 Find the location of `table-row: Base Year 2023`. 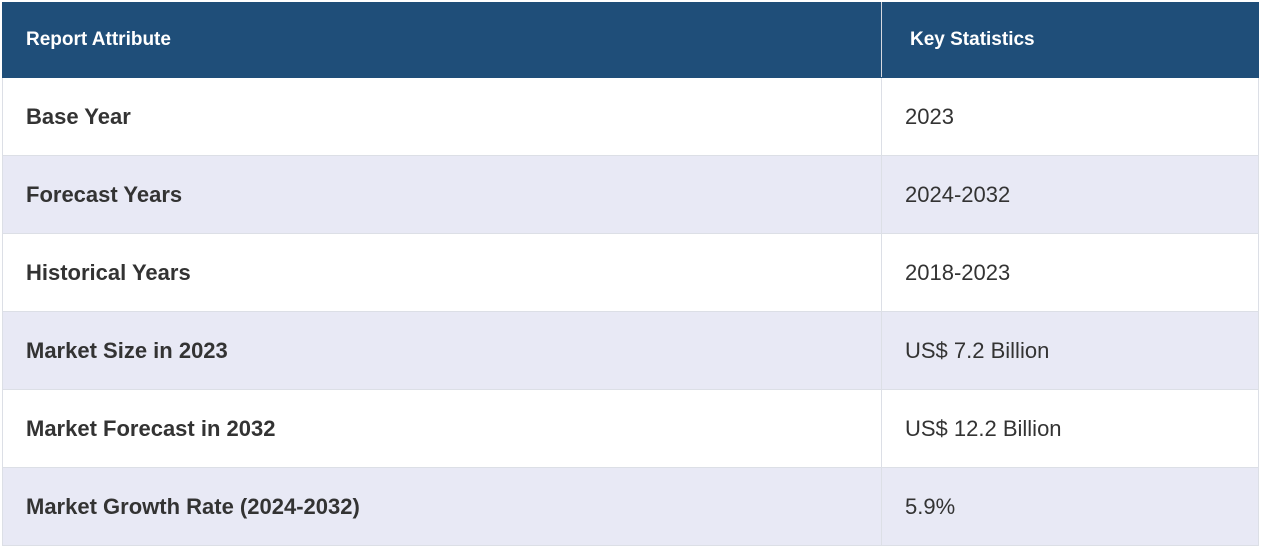

table-row: Base Year 2023 is located at coordinates (630, 116).